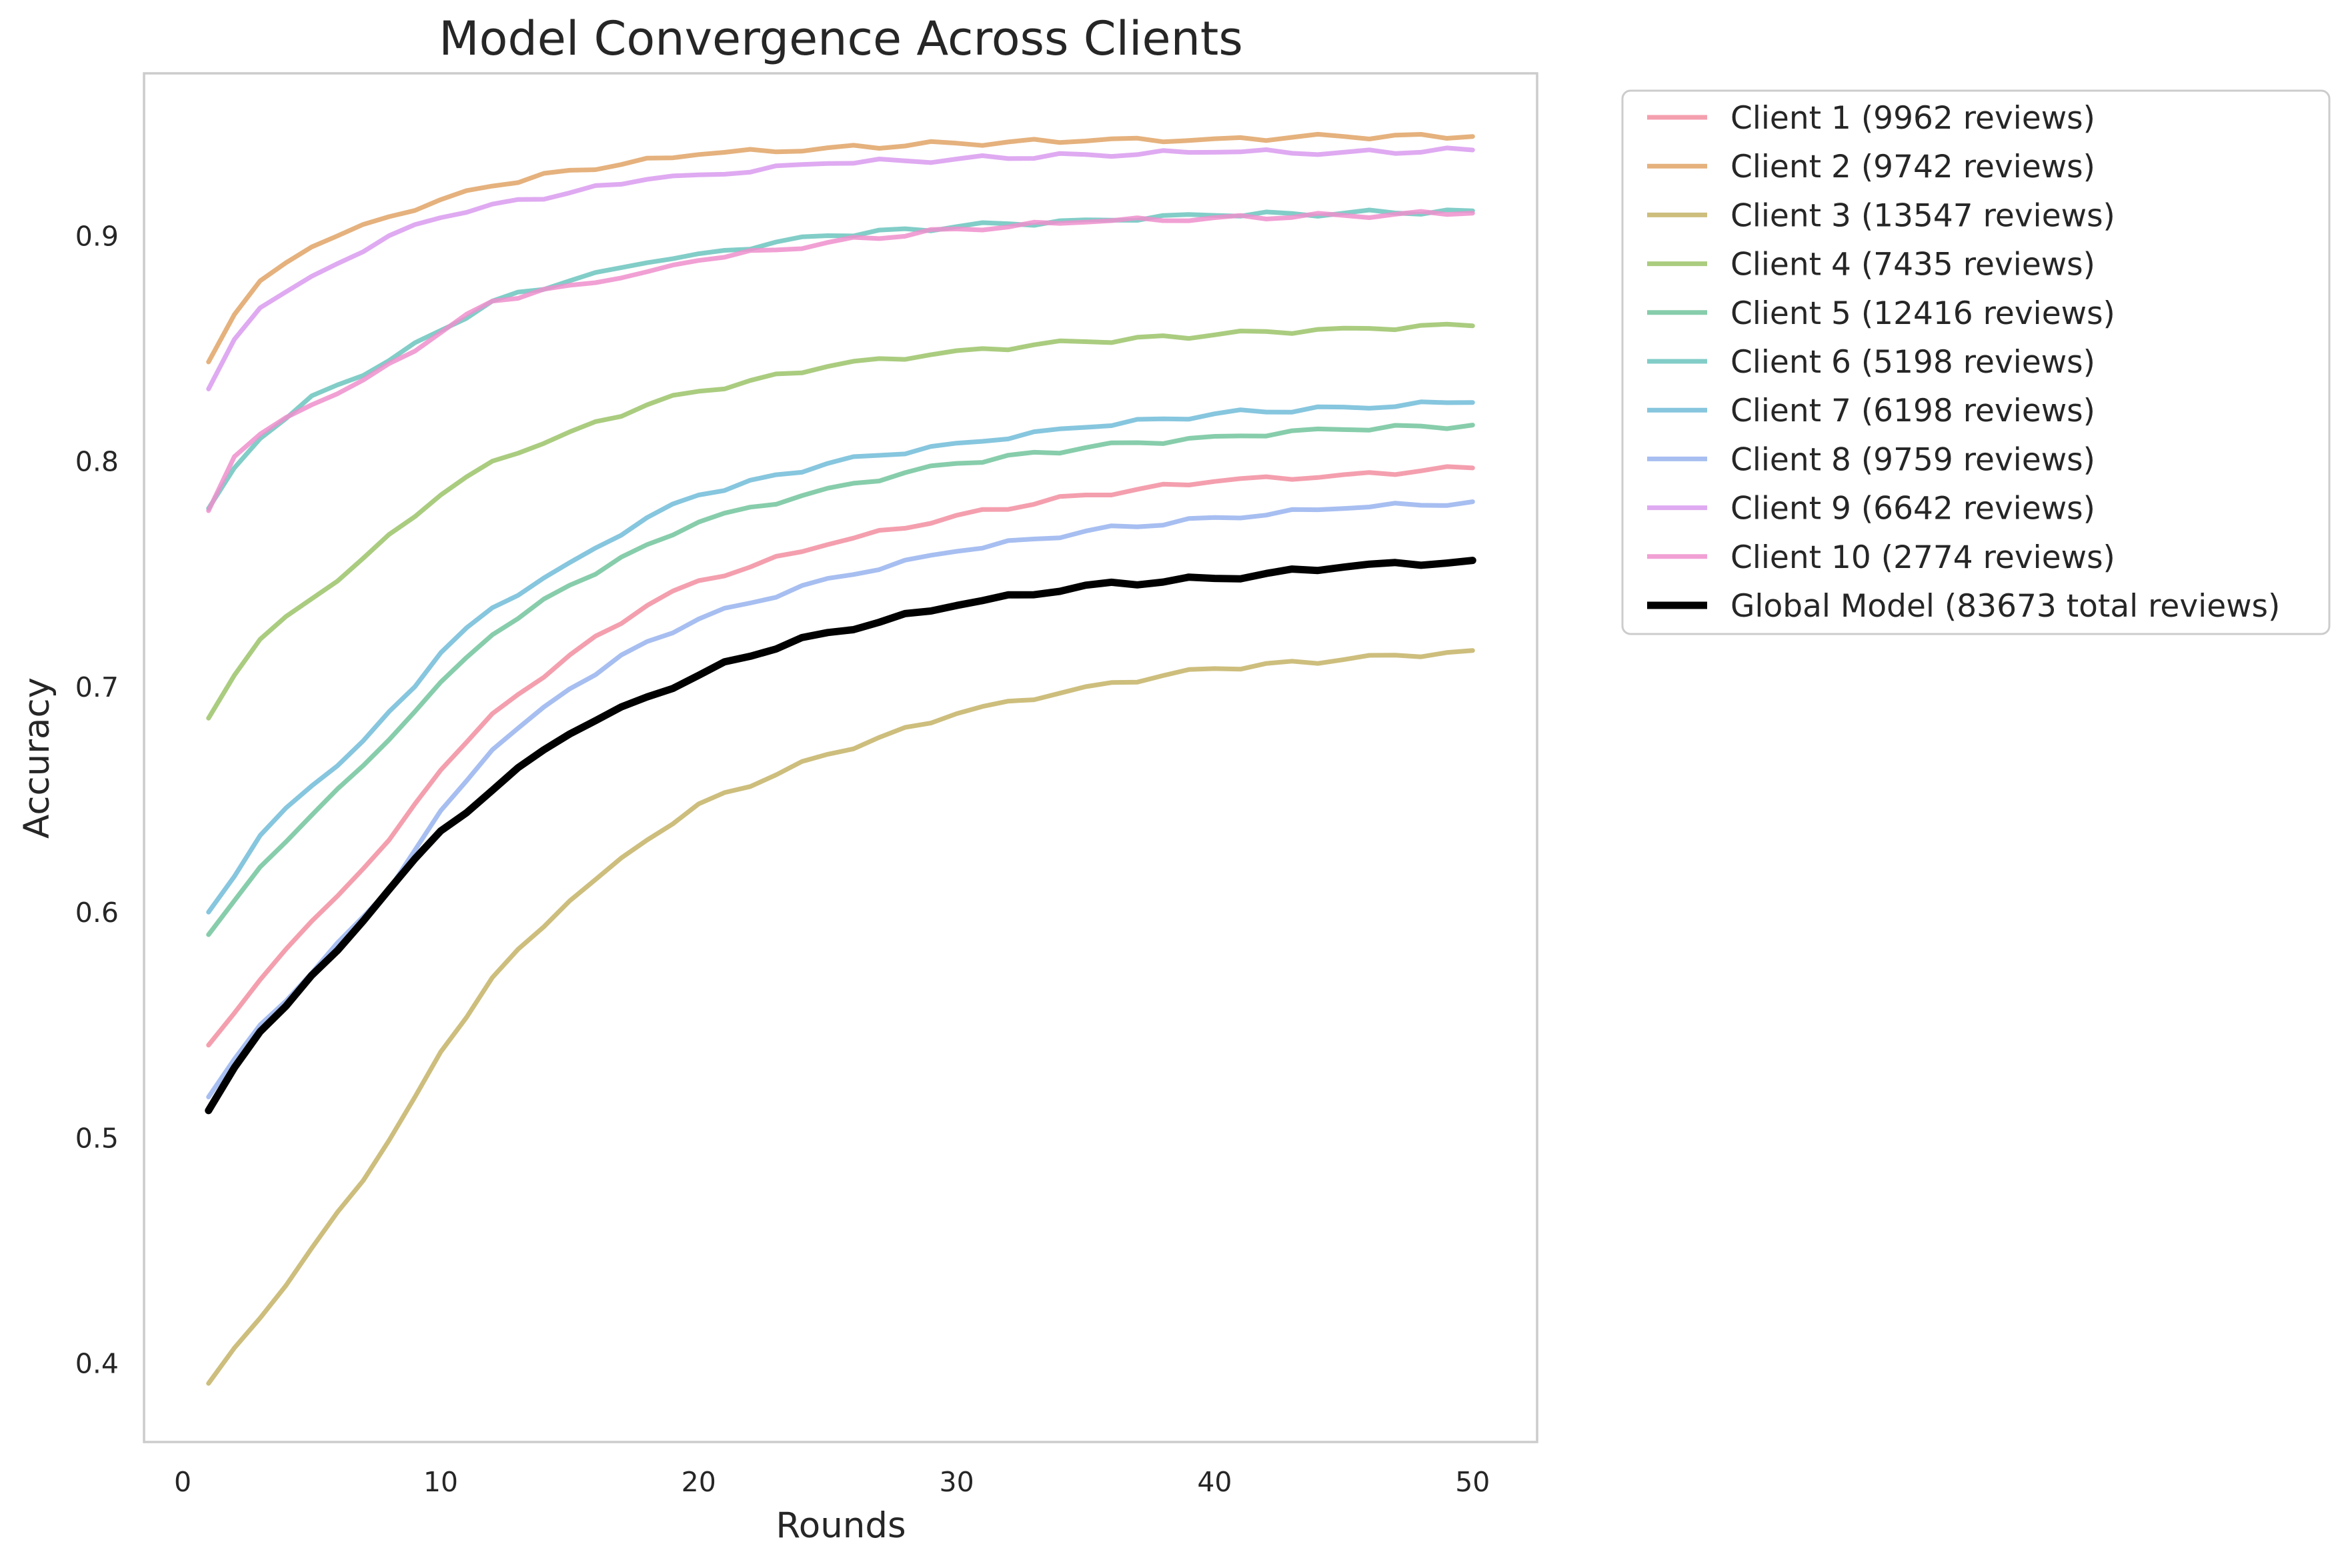  Describe the element at coordinates (97, 1138) in the screenshot. I see `y-tick-label: 0.5` at that location.